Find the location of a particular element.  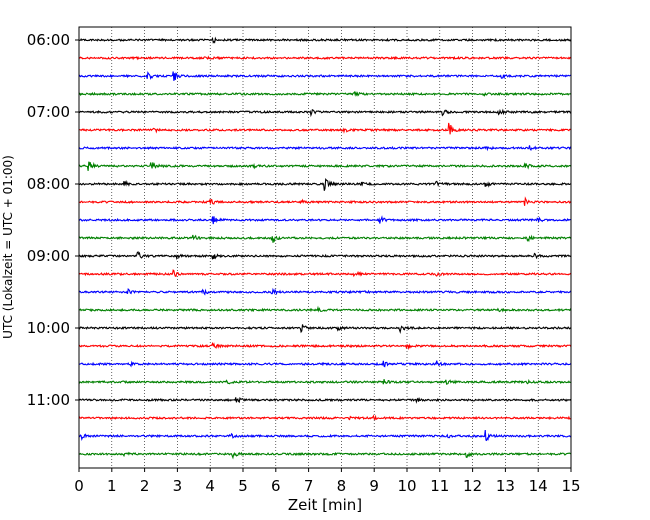

x-axis: 0 1 2 3 4 5 6 7 8 9 10 11 12 13 14 15 is located at coordinates (327, 481).